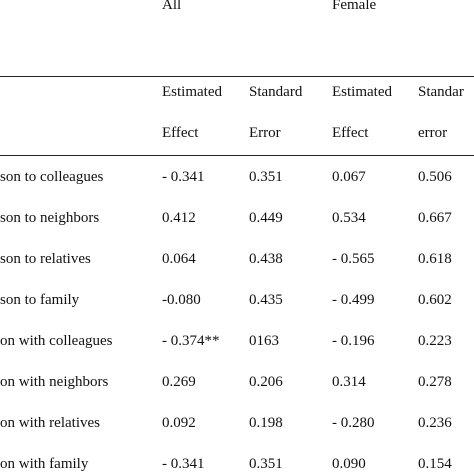 The width and height of the screenshot is (474, 474). Describe the element at coordinates (435, 341) in the screenshot. I see `cell-standard-female: 0.223` at that location.